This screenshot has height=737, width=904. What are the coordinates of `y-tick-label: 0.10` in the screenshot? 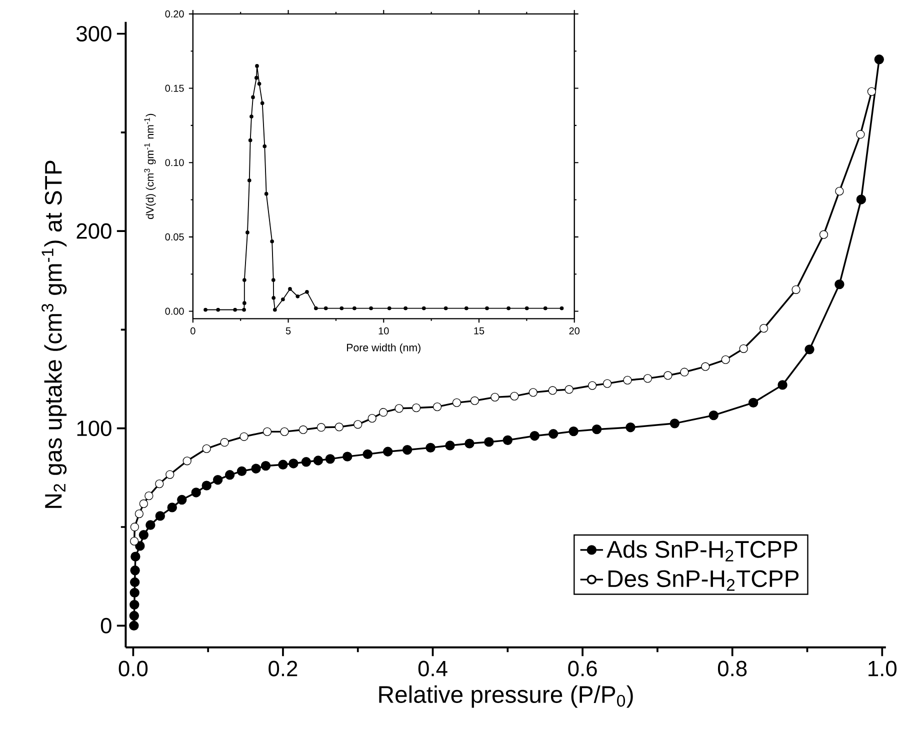 It's located at (174, 162).